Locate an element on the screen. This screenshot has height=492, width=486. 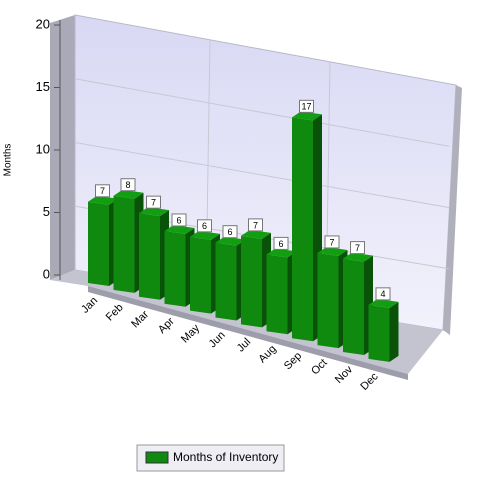
y-axis-label: Months is located at coordinates (8, 160).